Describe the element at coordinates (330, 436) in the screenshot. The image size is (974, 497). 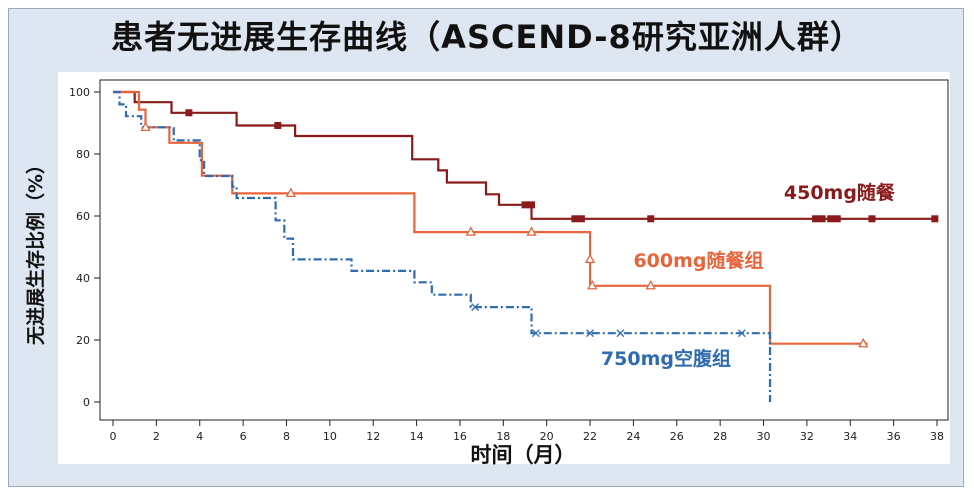
I see `x-tick-label: 10` at that location.